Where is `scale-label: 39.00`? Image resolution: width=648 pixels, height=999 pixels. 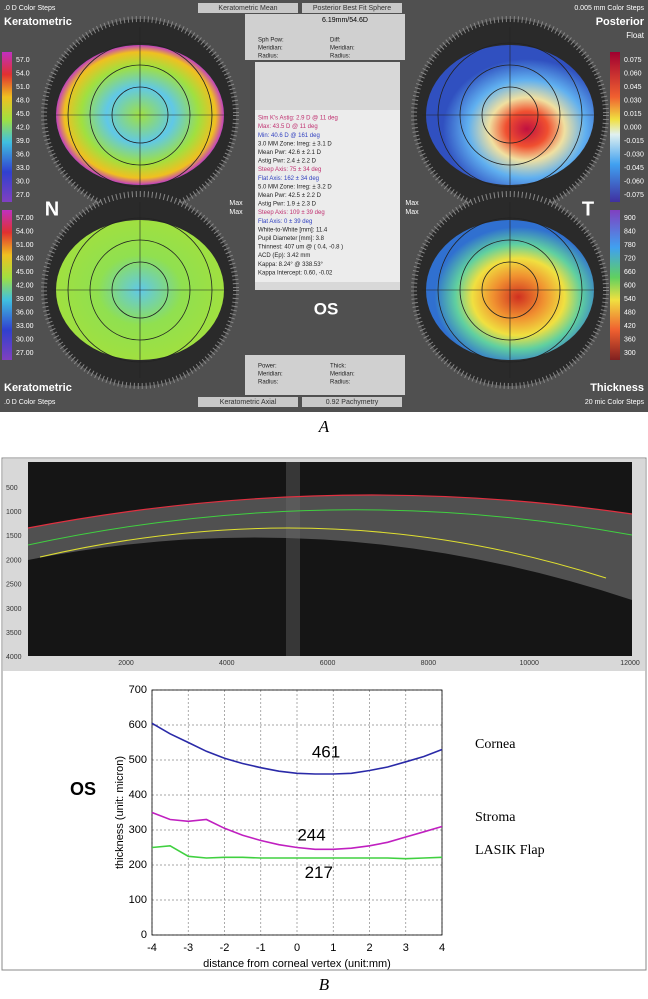 scale-label: 39.00 is located at coordinates (25, 299).